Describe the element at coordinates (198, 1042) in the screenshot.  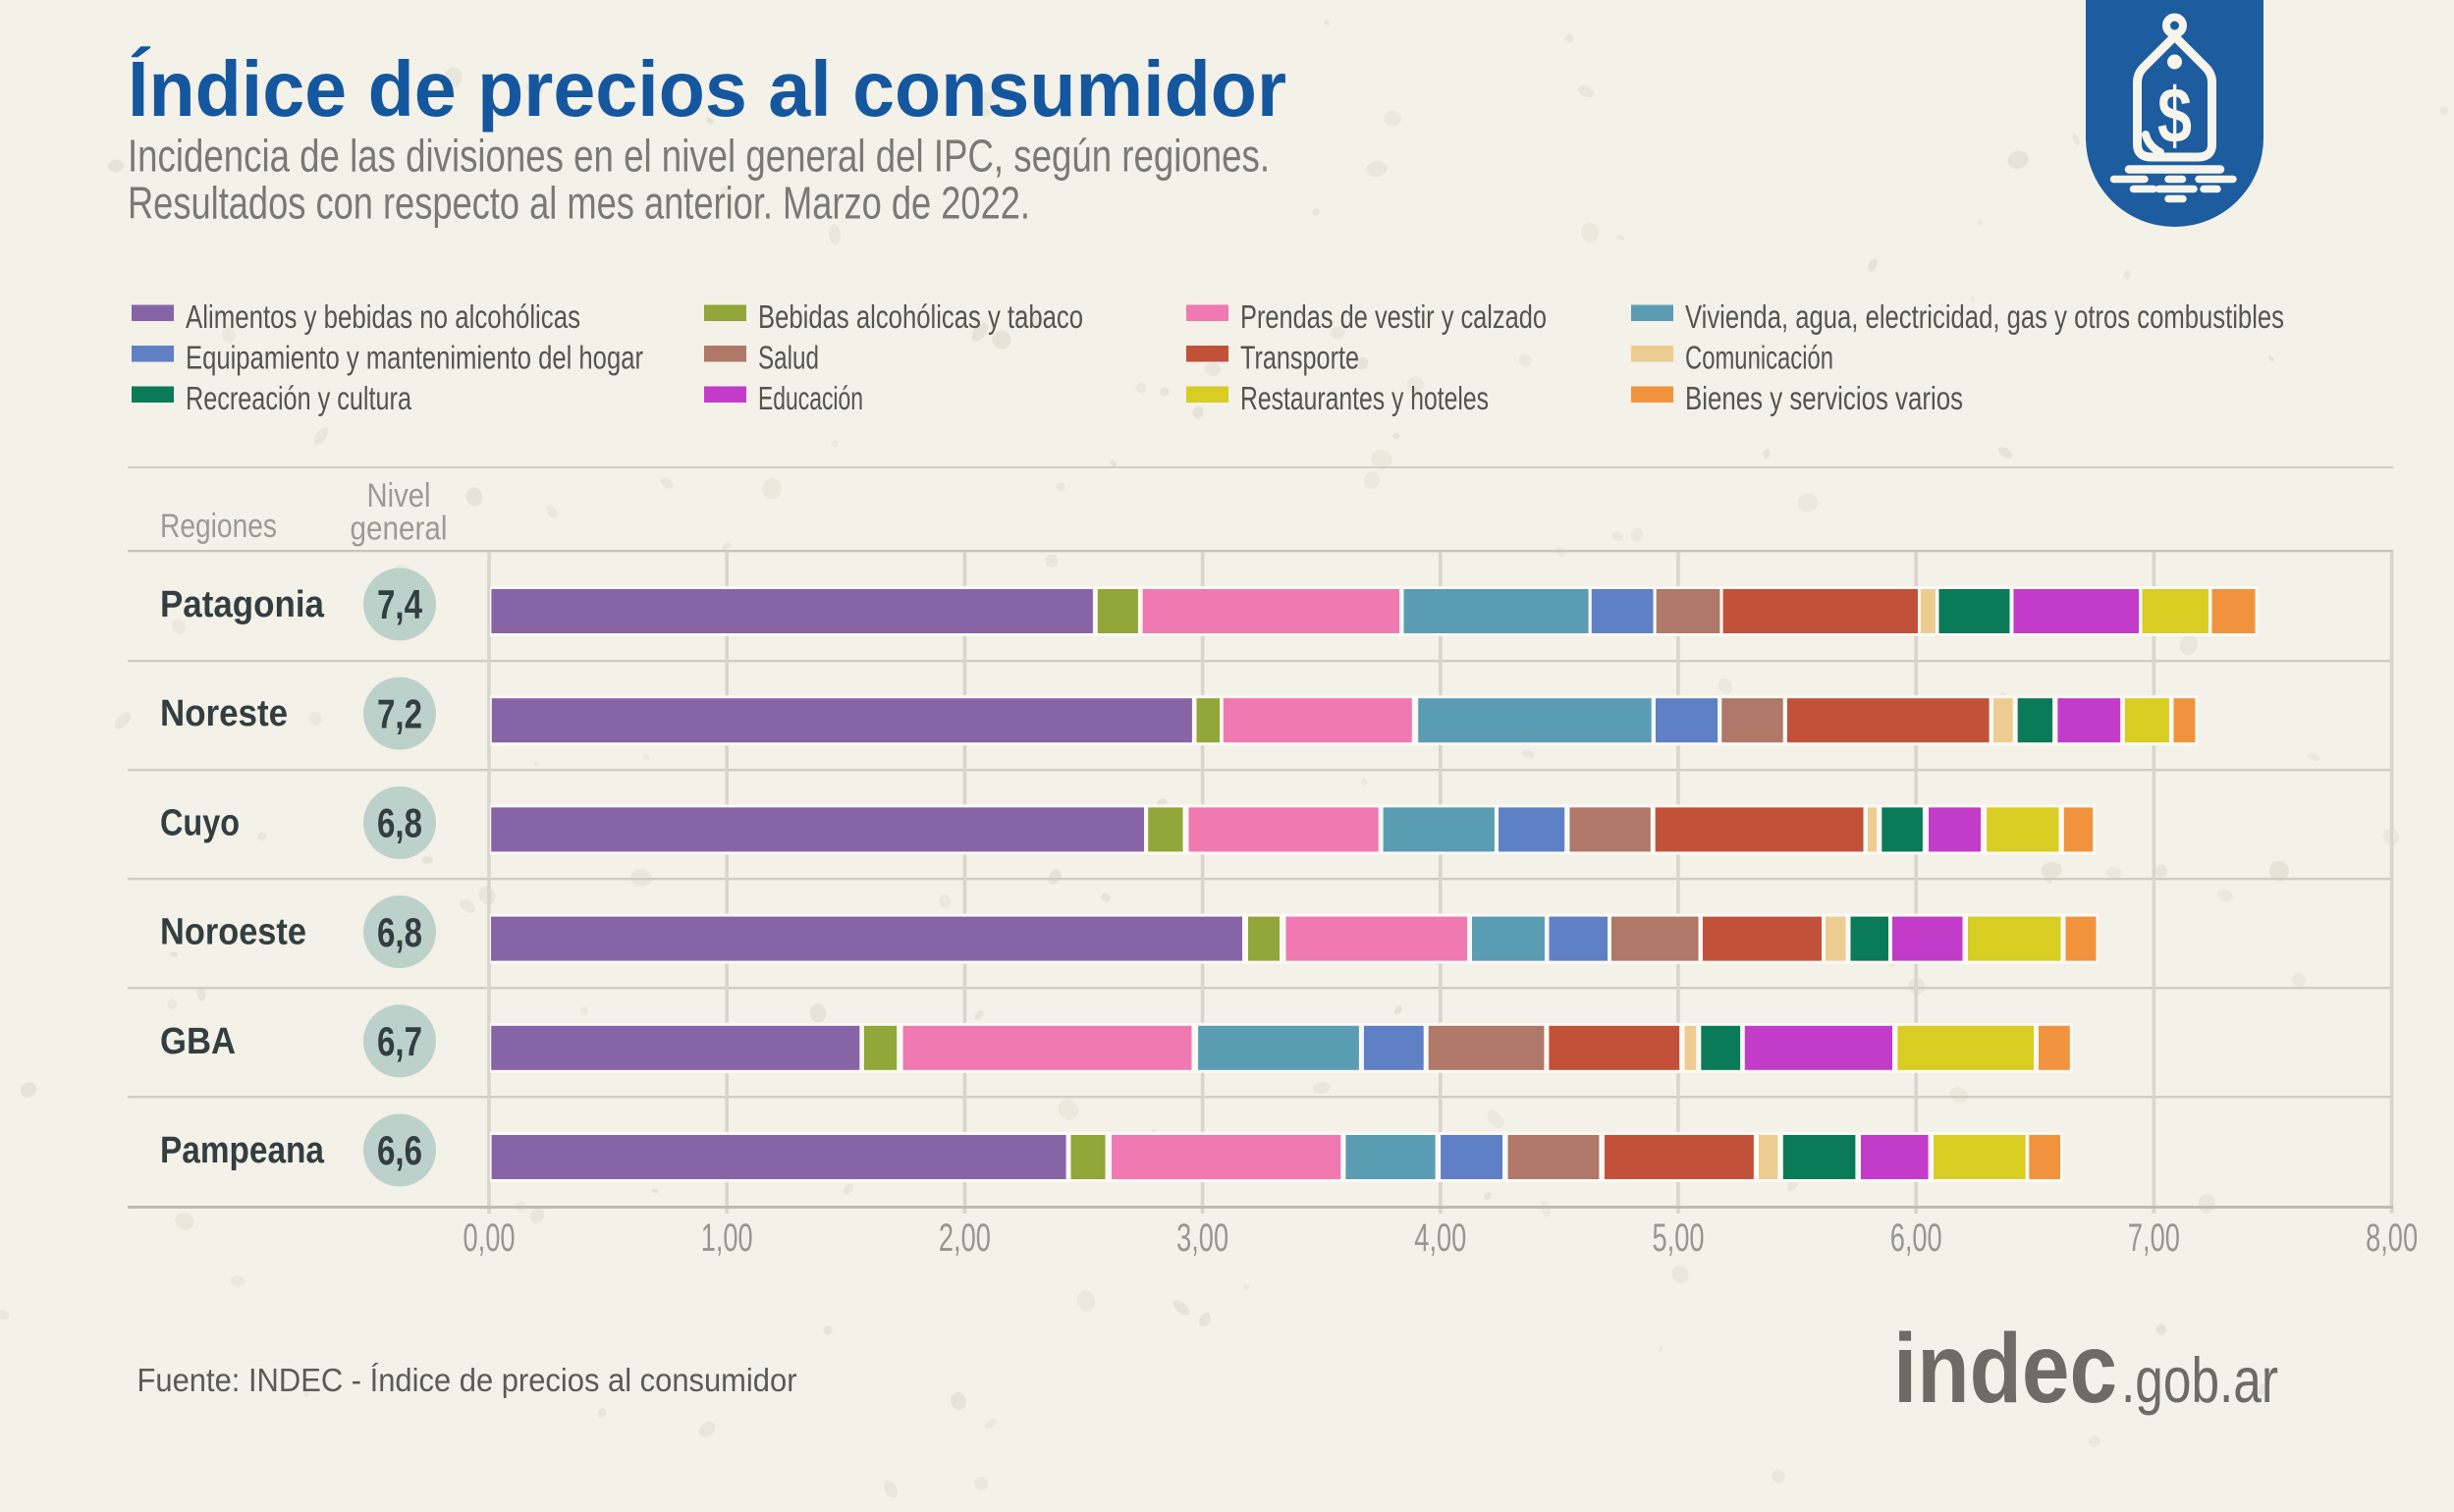
I see `svg-text: GBA` at that location.